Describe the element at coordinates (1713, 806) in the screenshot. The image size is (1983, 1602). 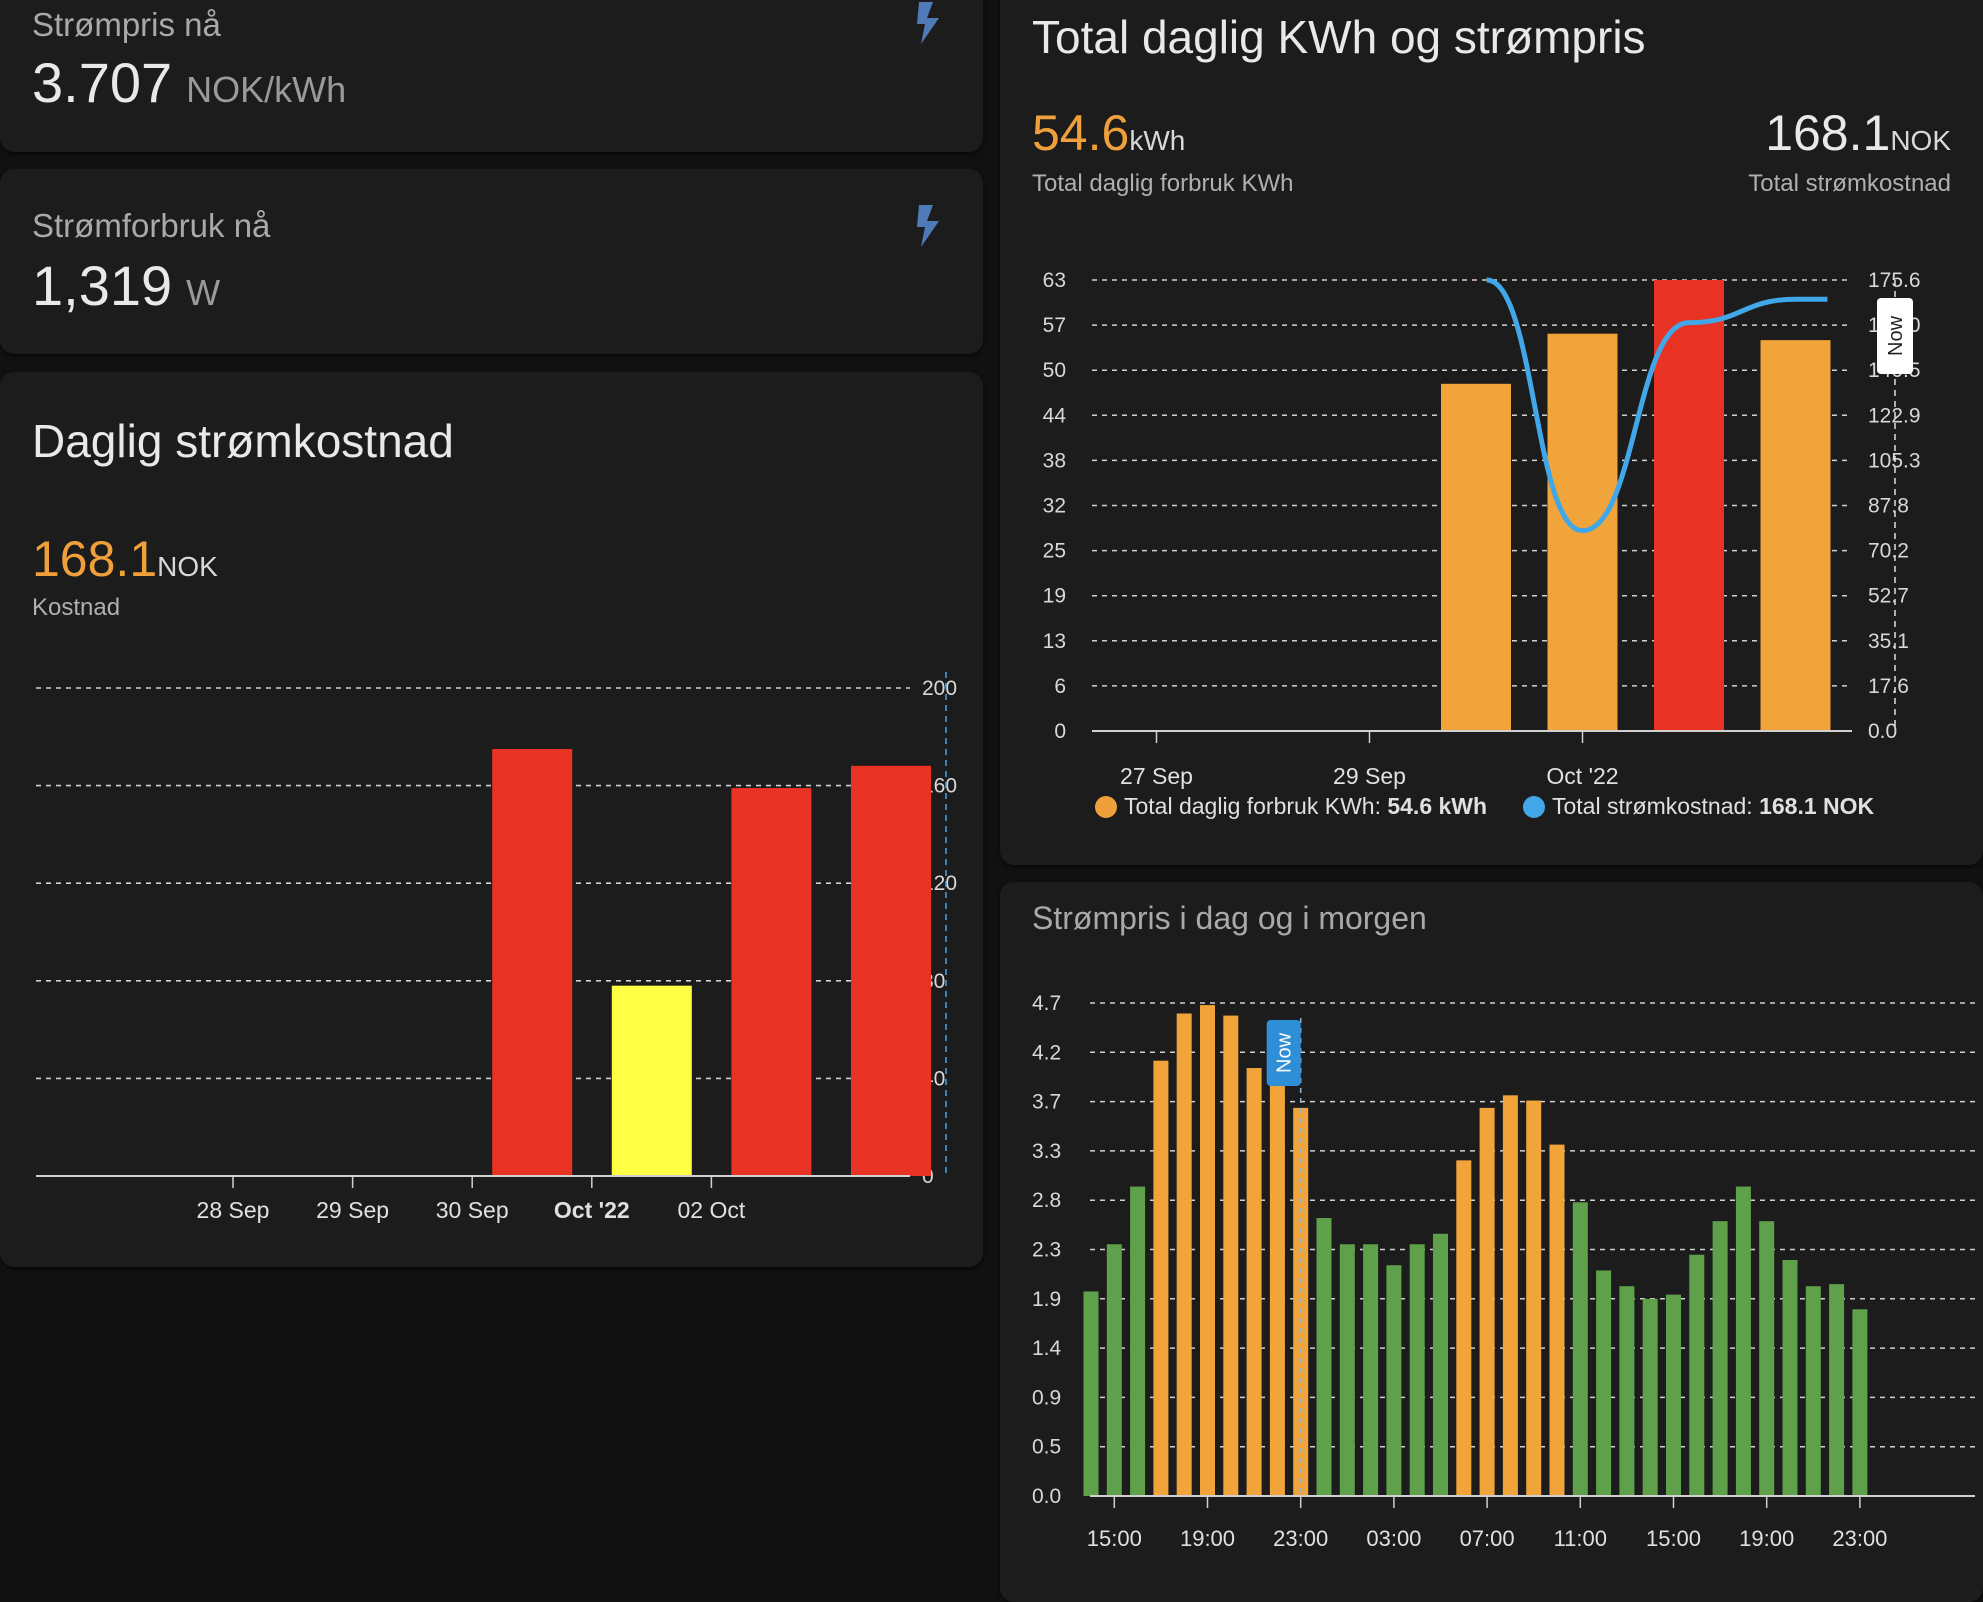
I see `legend-label-cost: Total strømkostnad: 168.1 NOK` at that location.